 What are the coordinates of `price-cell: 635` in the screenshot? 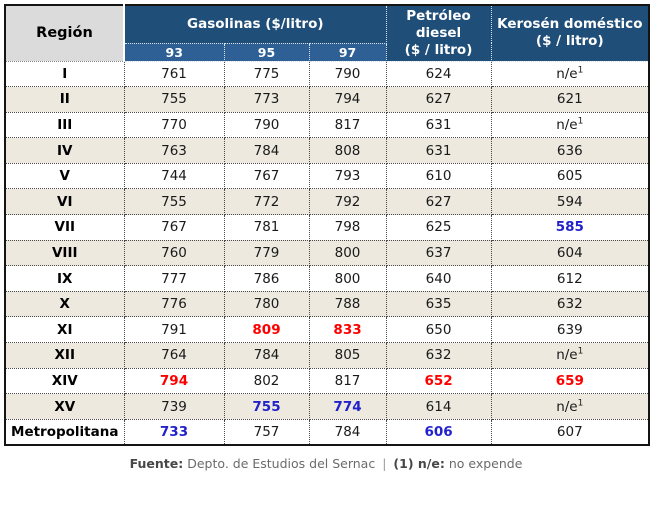 It's located at (438, 304).